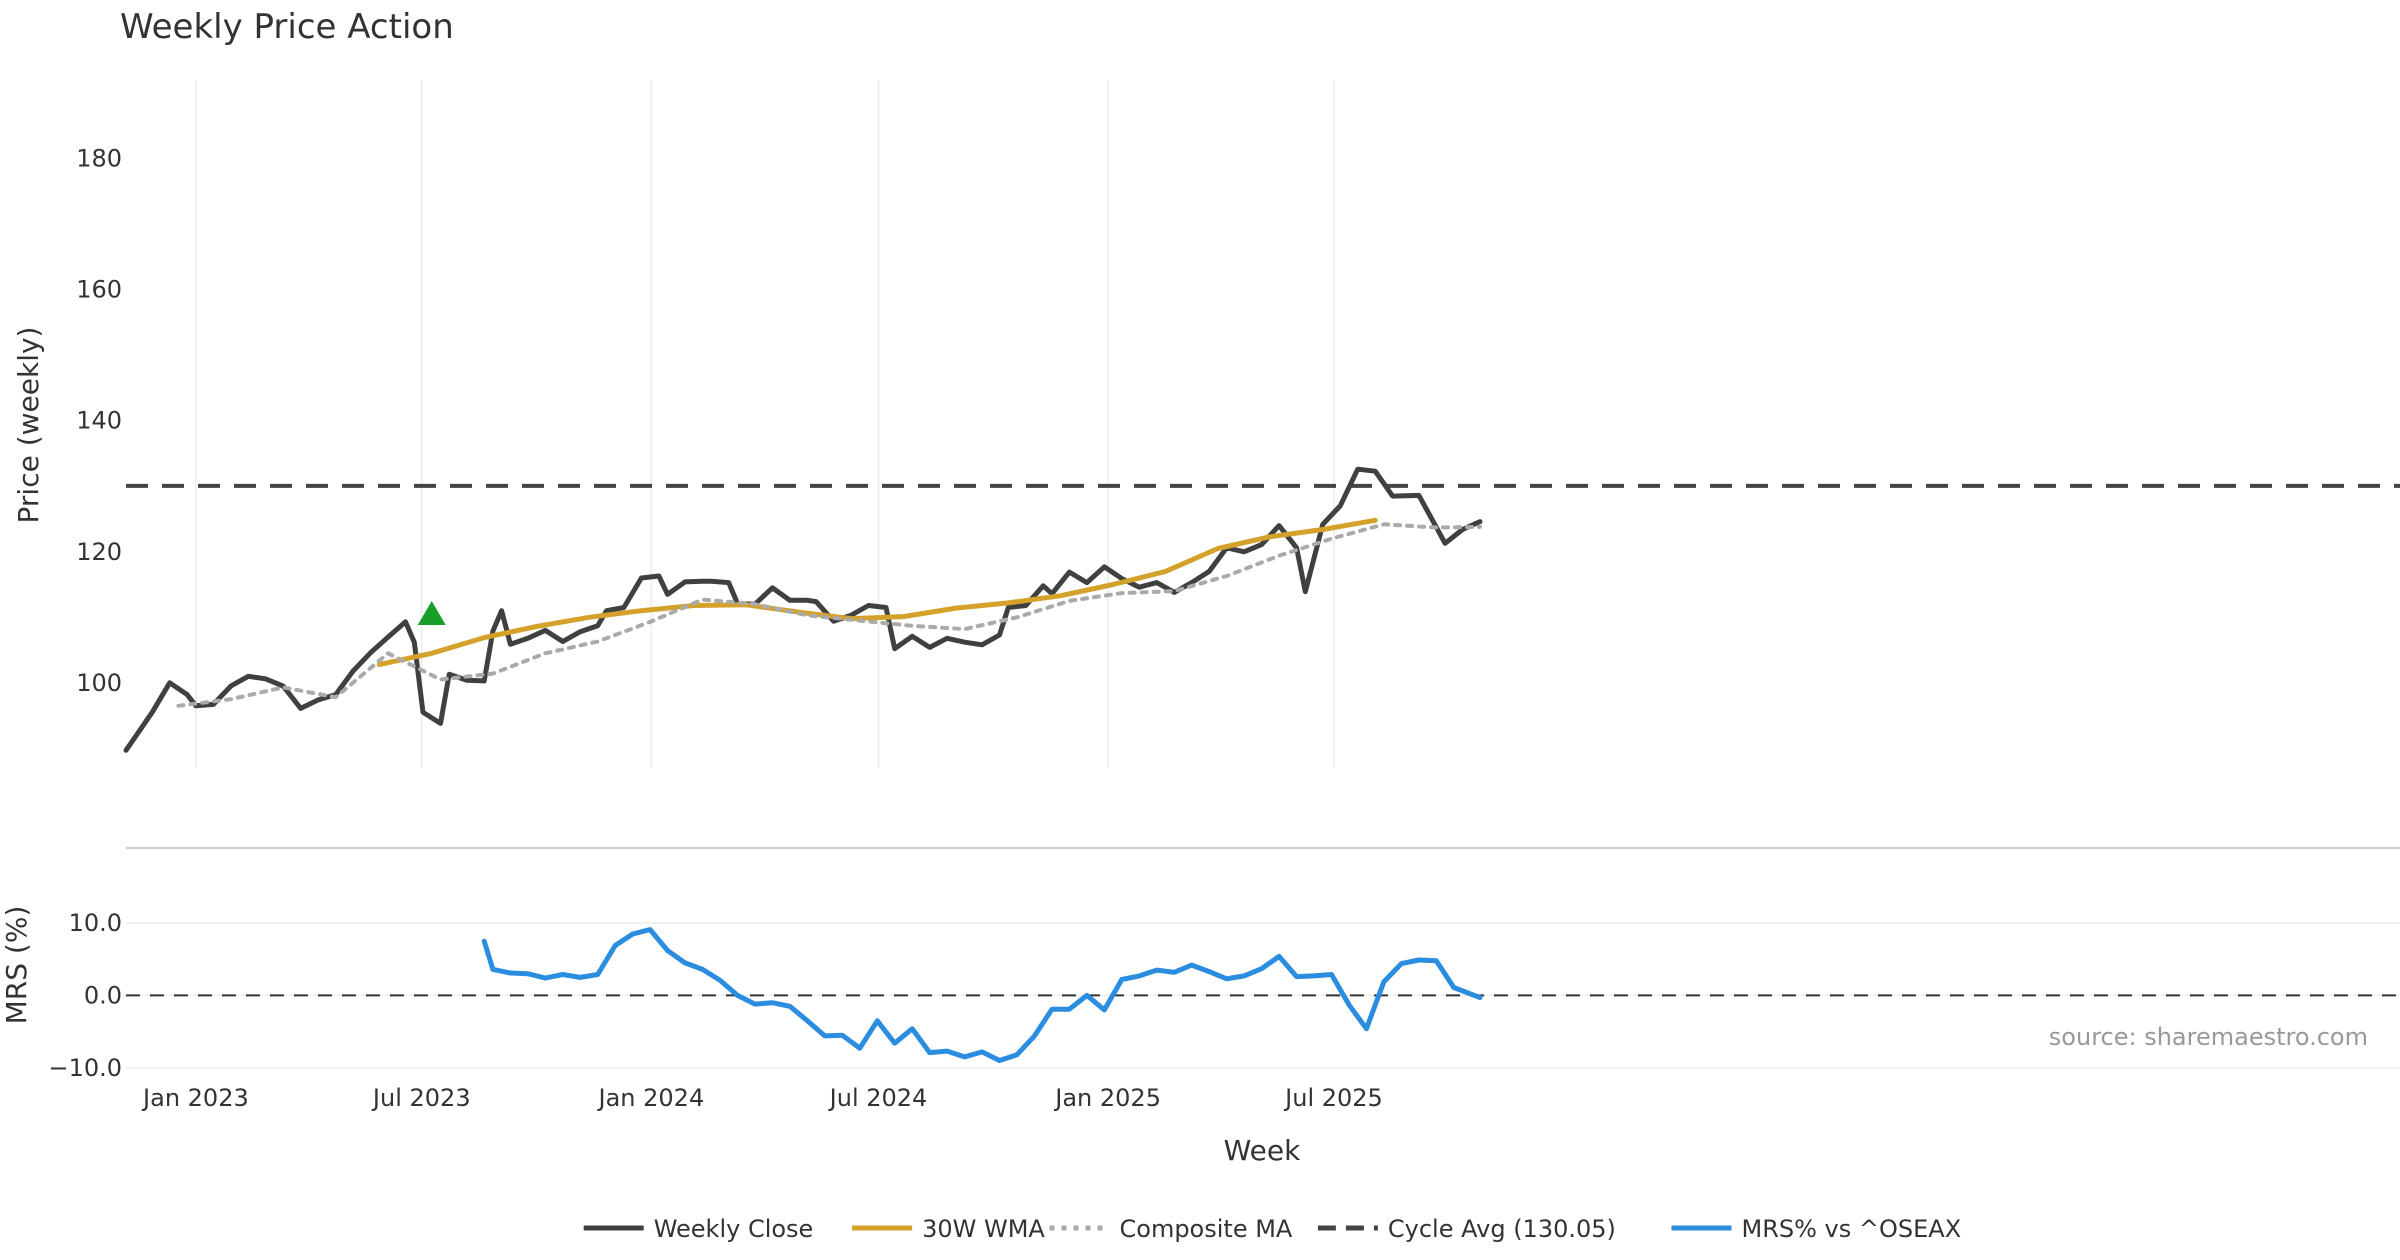 The image size is (2400, 1260). I want to click on mrs-y-axis: 10.0 0.0 −10.0, so click(85, 995).